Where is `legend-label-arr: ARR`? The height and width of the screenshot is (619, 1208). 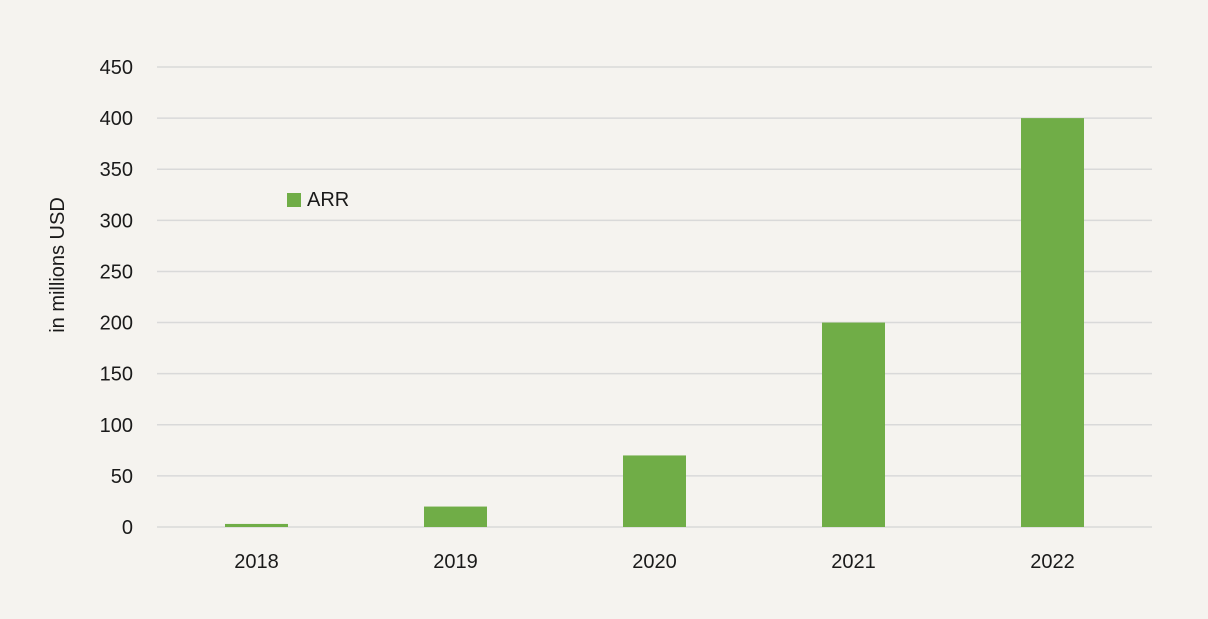 legend-label-arr: ARR is located at coordinates (328, 200).